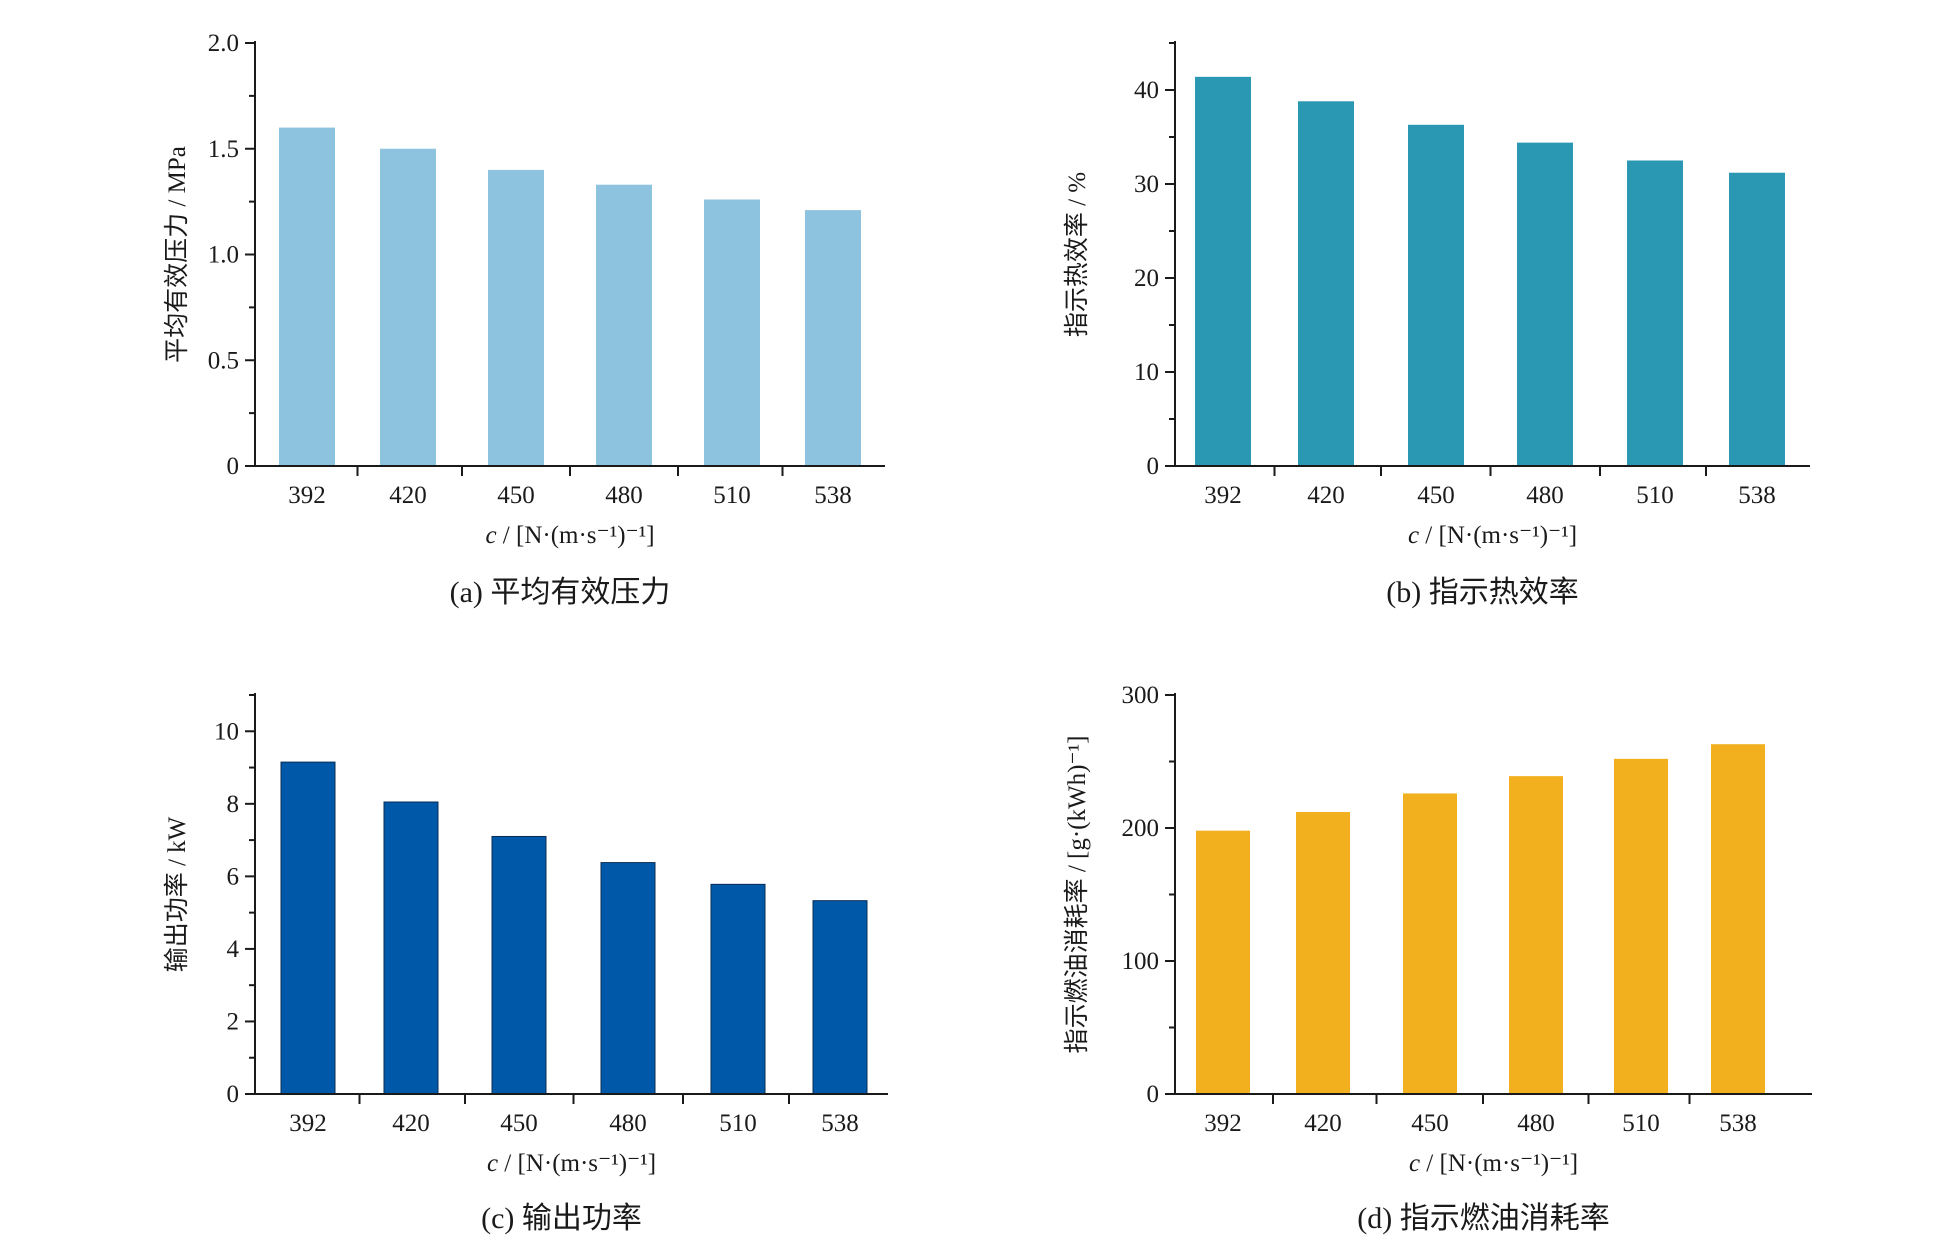  Describe the element at coordinates (177, 894) in the screenshot. I see `y-axis-title-c: 输出功率 / kW` at that location.